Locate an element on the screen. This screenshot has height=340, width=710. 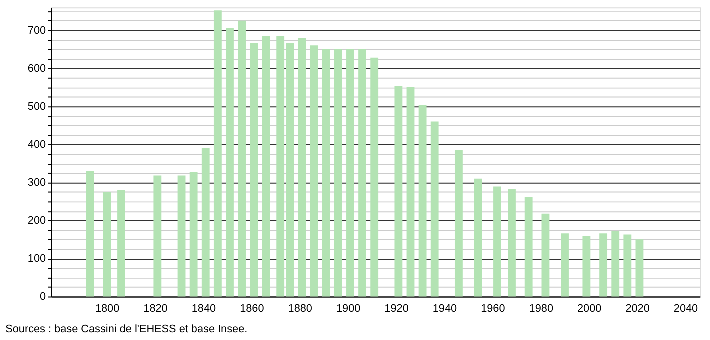
x-tick-label: 1960 is located at coordinates (493, 309).